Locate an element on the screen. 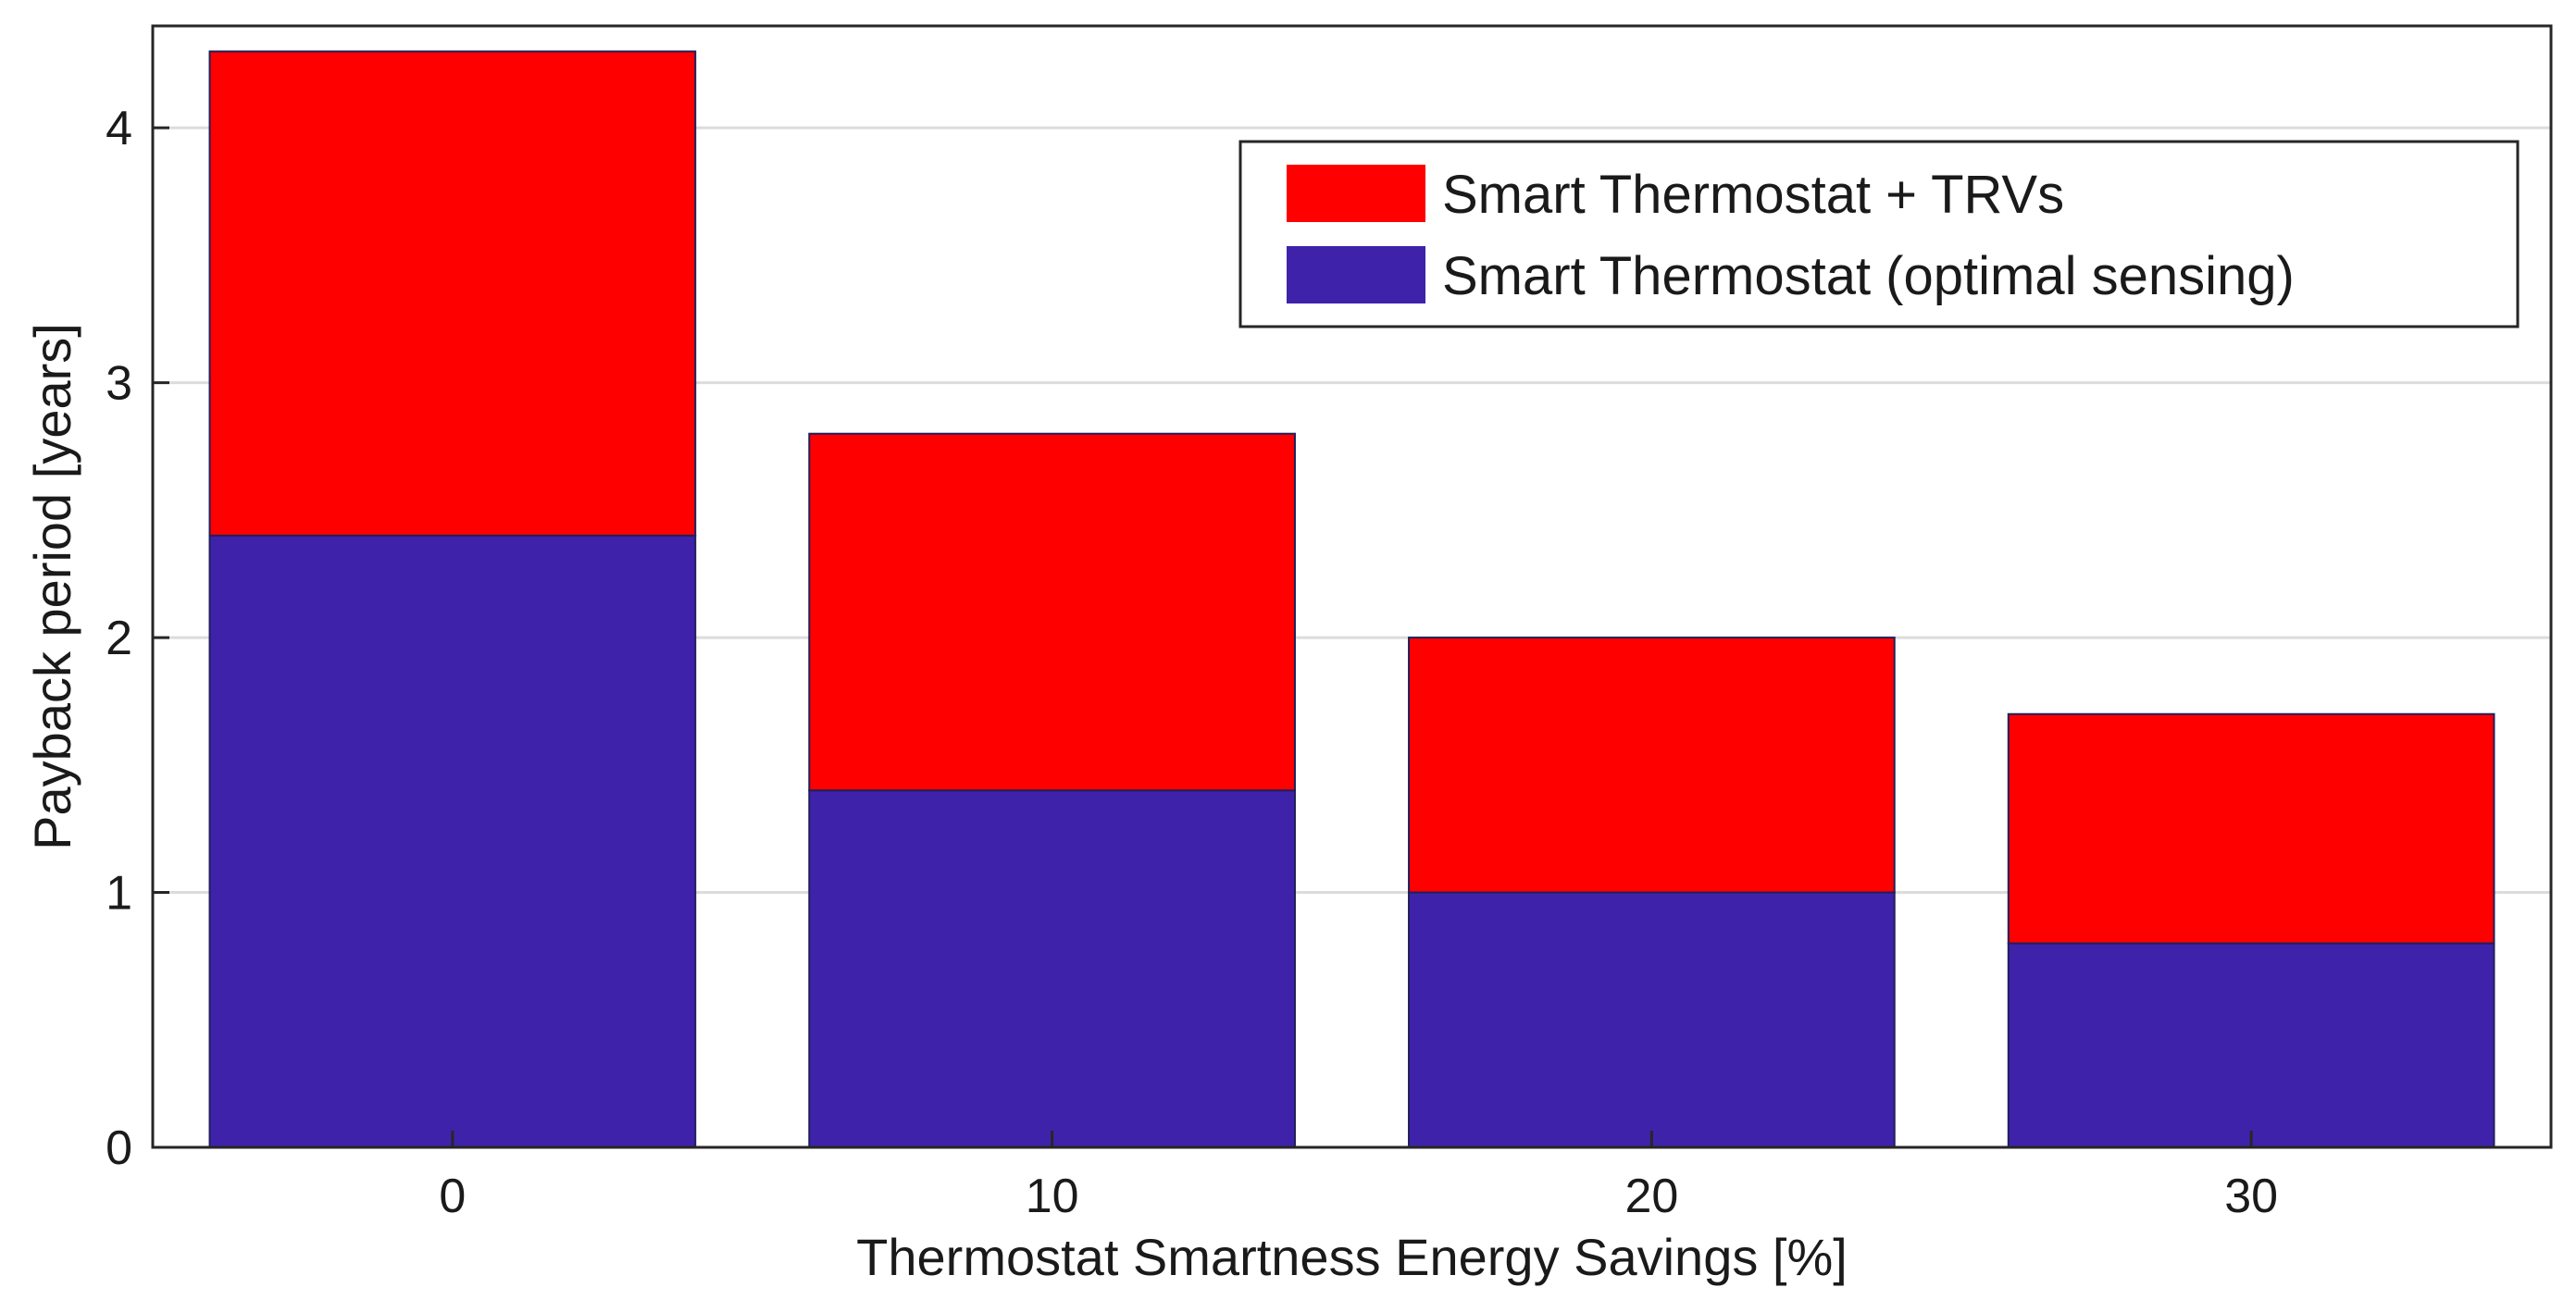  x-tick-label: 30 is located at coordinates (2251, 1196).